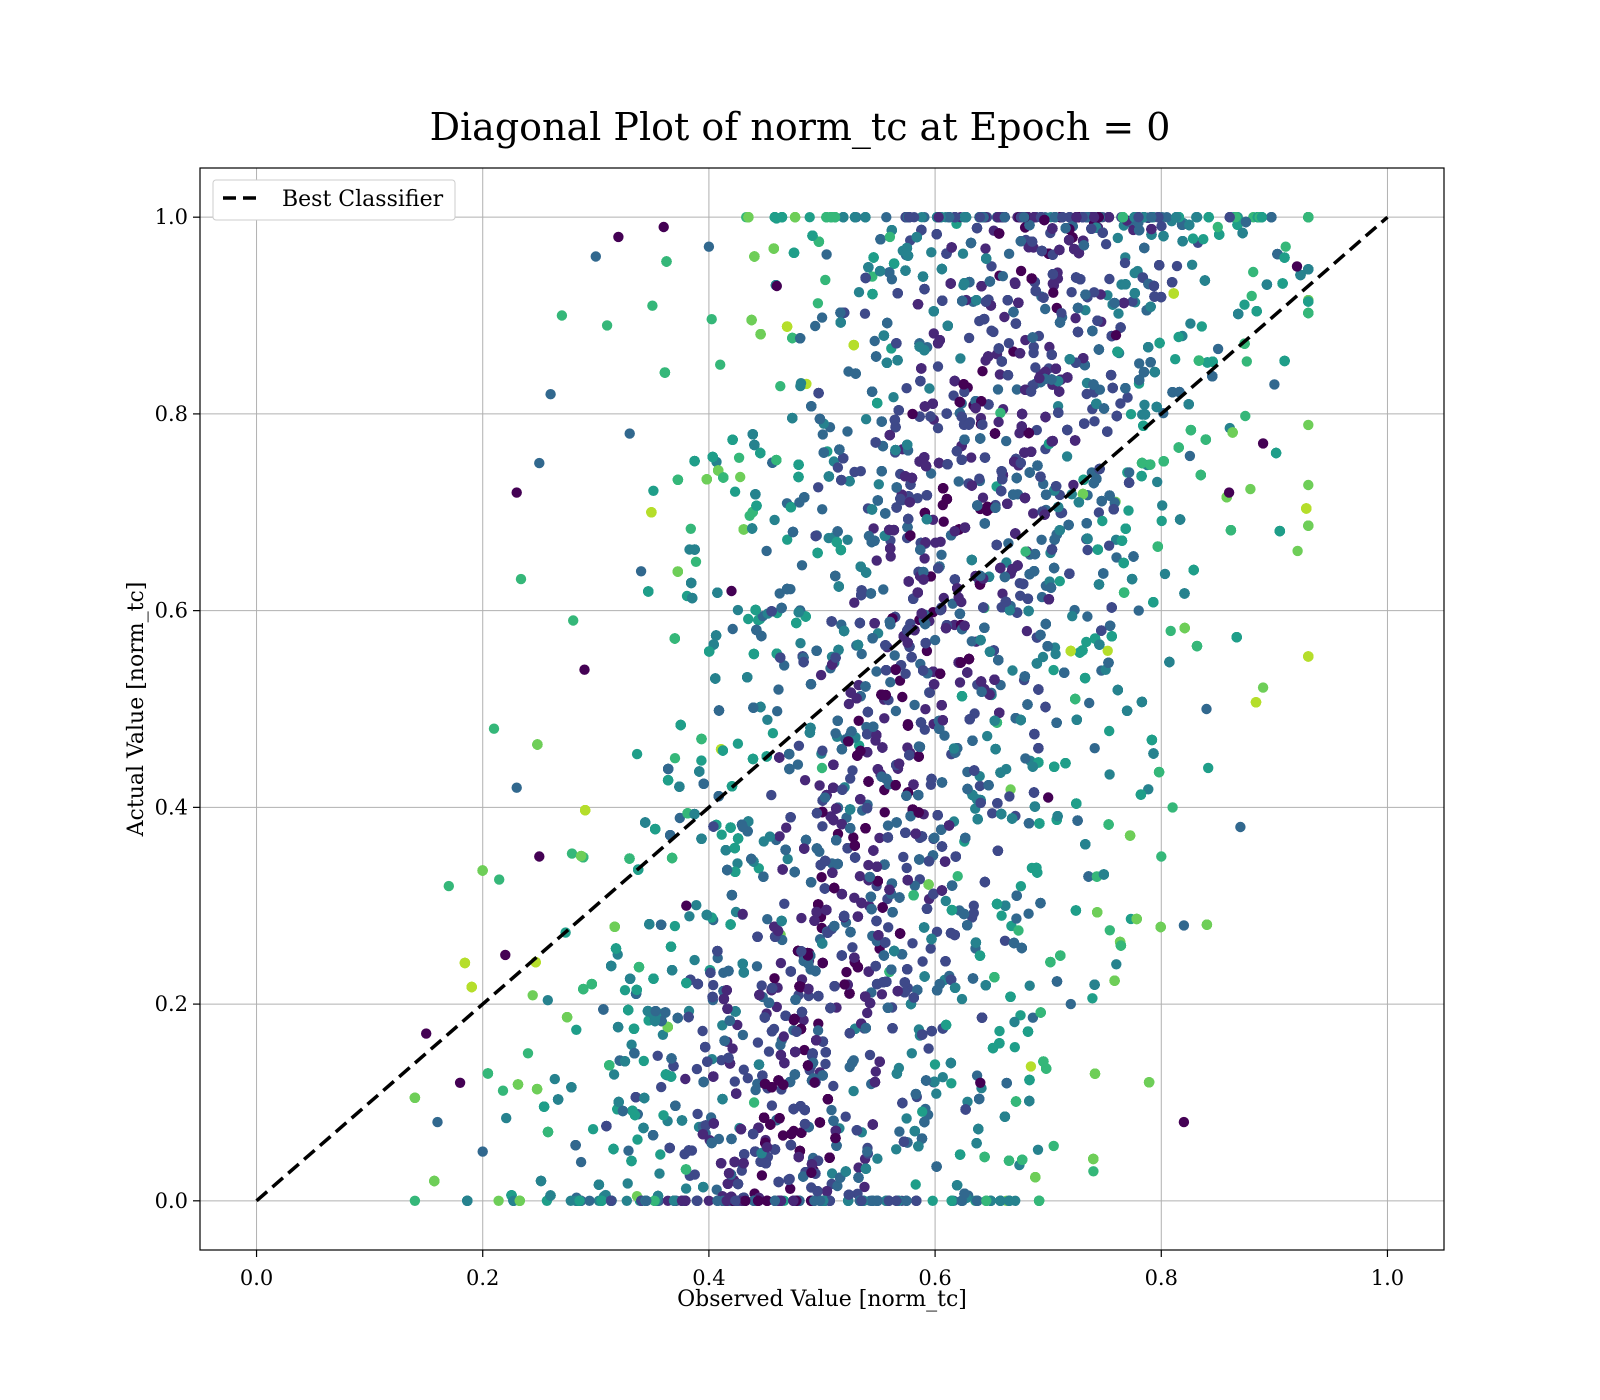 Image resolution: width=1600 pixels, height=1400 pixels. Describe the element at coordinates (800, 127) in the screenshot. I see `chart-title: Diagonal Plot of norm_tc at Epoch = 0` at that location.